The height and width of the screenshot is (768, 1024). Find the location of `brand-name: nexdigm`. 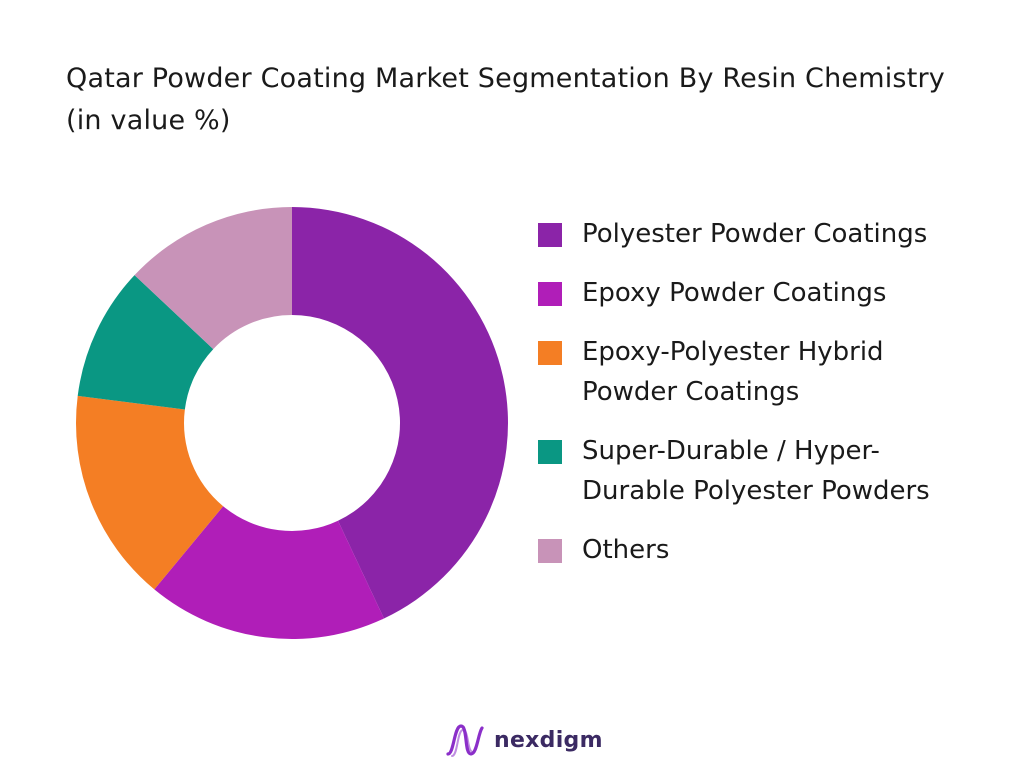

brand-name: nexdigm is located at coordinates (548, 740).